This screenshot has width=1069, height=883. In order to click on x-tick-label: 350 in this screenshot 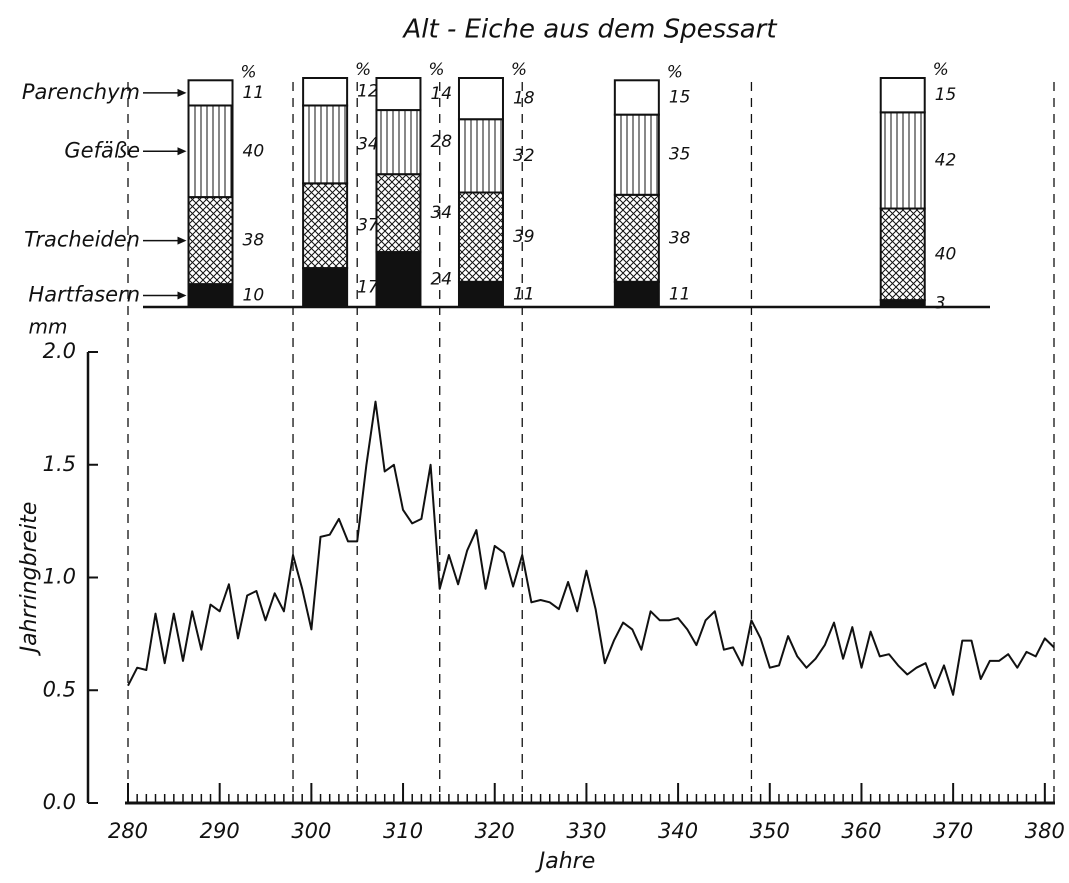, I will do `click(770, 831)`.